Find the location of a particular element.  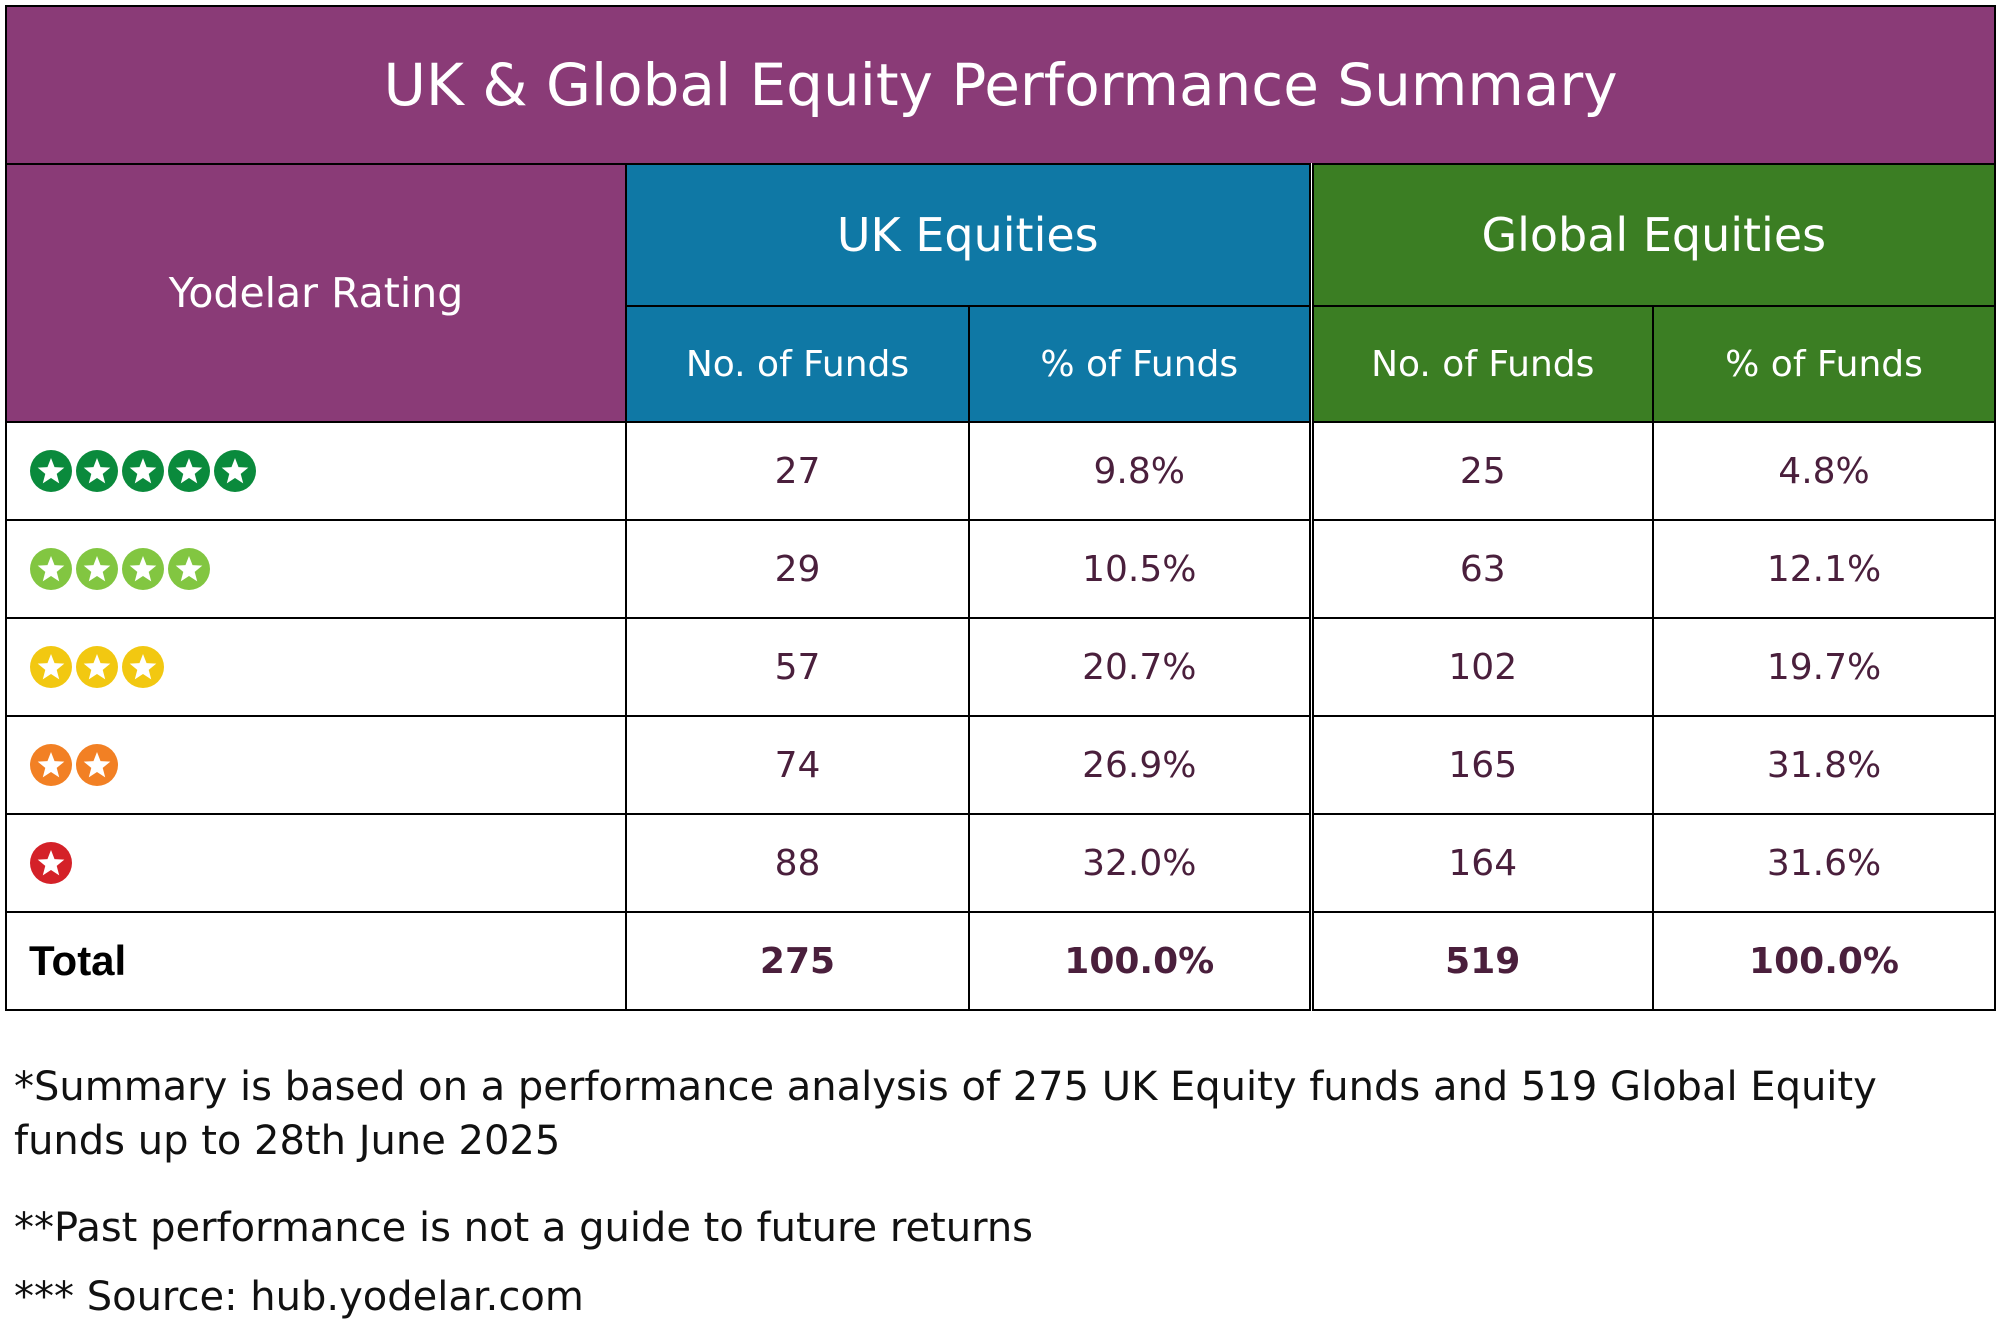

total-row: Total 275 100.0% 519 100.0% is located at coordinates (1001, 961).